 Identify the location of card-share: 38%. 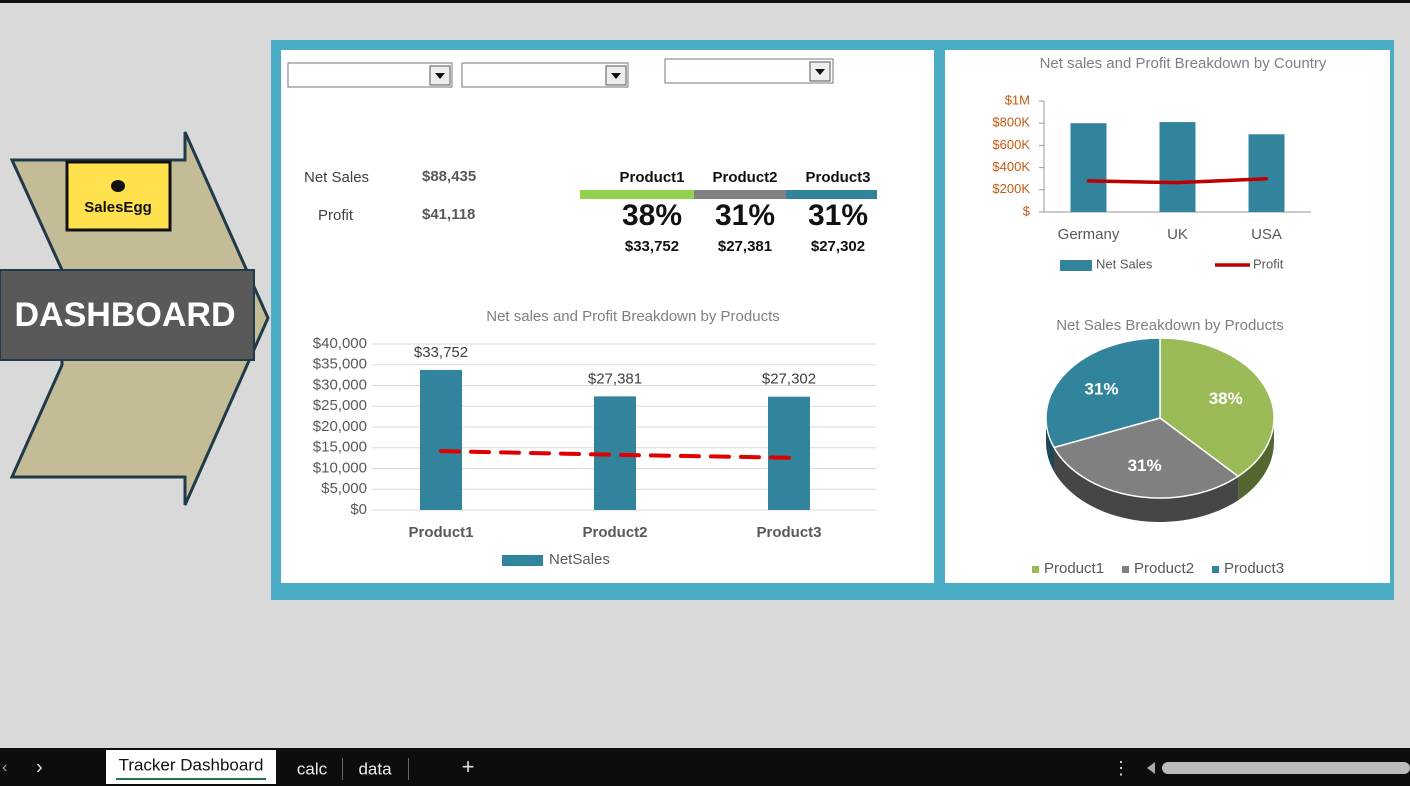
(652, 215).